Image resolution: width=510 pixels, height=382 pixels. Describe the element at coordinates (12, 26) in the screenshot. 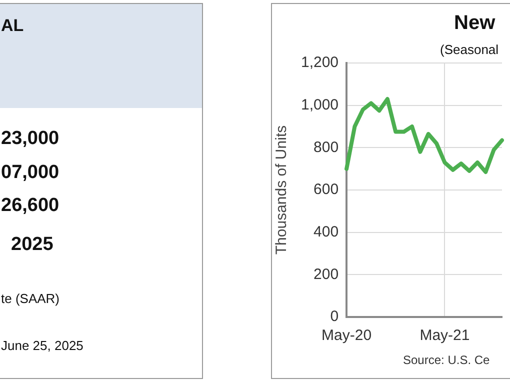

I see `text: AL` at that location.